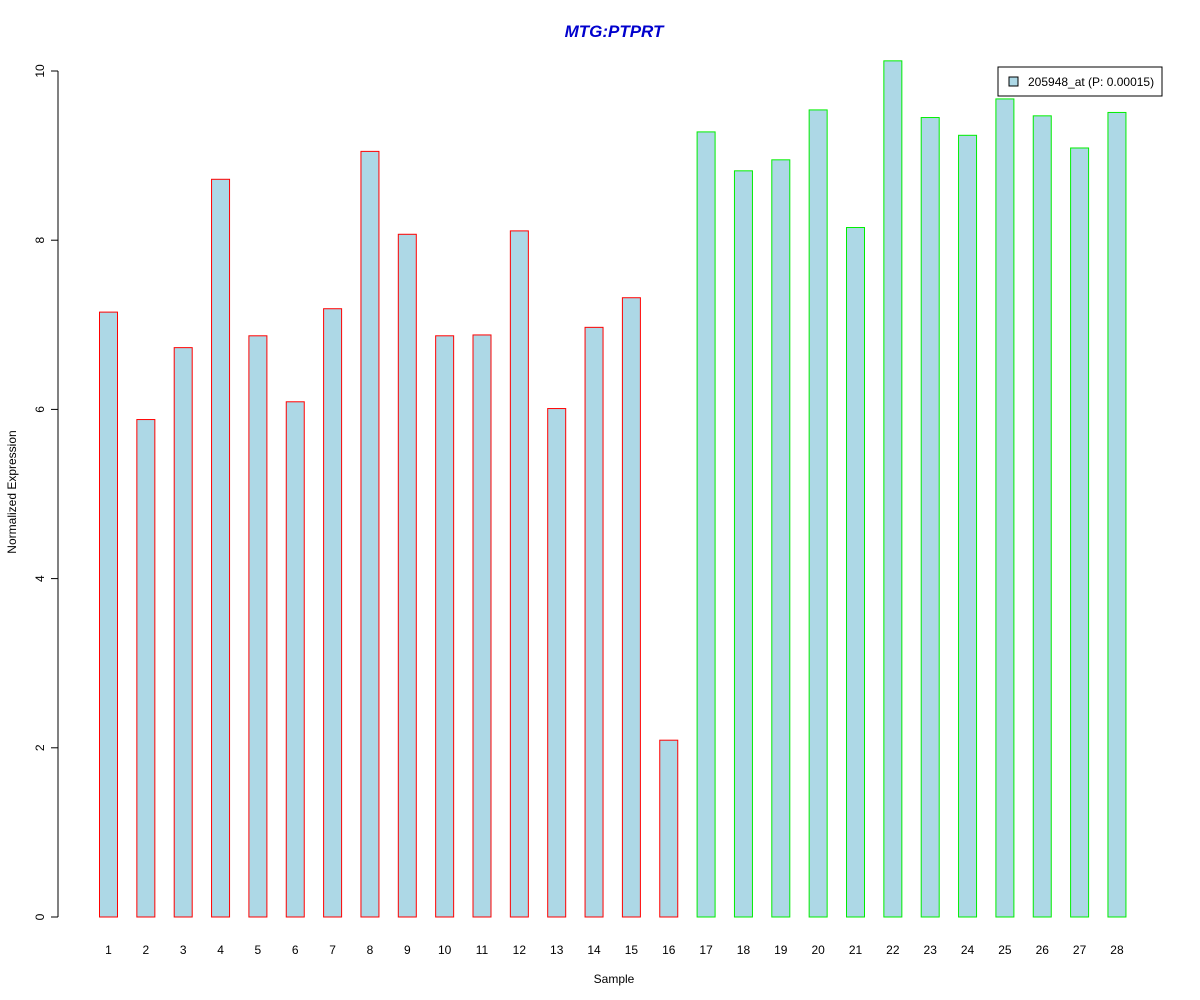 The image size is (1200, 1000). Describe the element at coordinates (108, 950) in the screenshot. I see `x-tick-label: 1` at that location.